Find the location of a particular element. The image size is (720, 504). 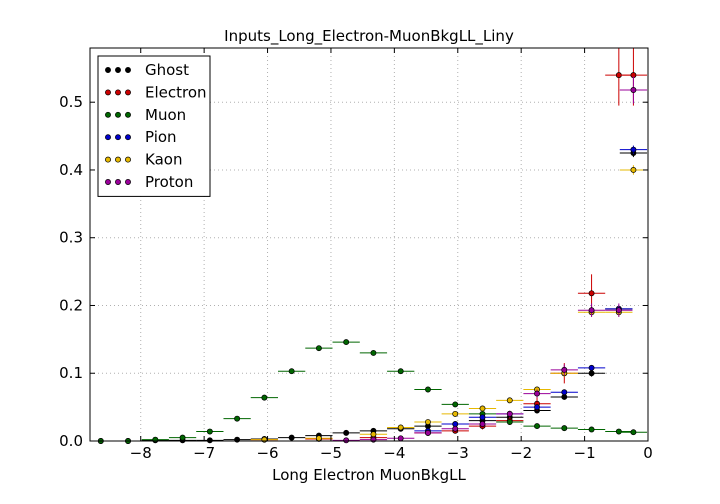

chart-title: Inputs_Long_Electron-MuonBkgLL_Liny is located at coordinates (369, 36).